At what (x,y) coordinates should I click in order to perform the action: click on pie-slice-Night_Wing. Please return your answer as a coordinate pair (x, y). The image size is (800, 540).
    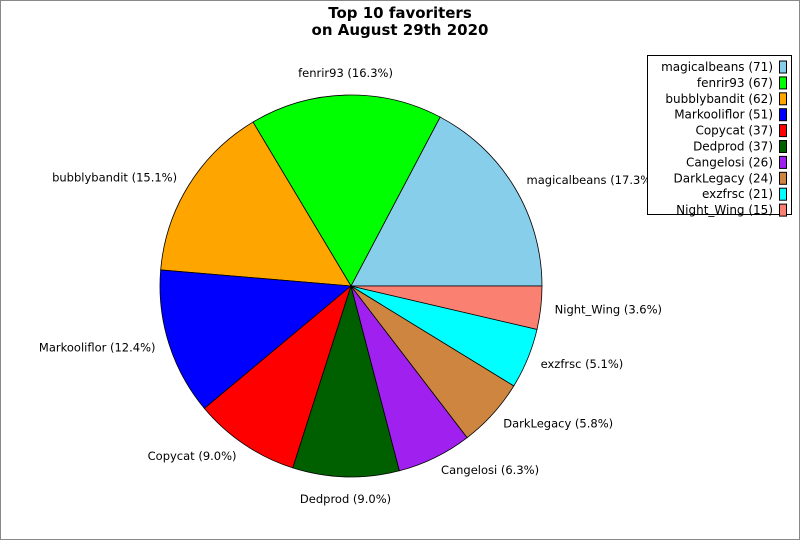
    Looking at the image, I should click on (446, 307).